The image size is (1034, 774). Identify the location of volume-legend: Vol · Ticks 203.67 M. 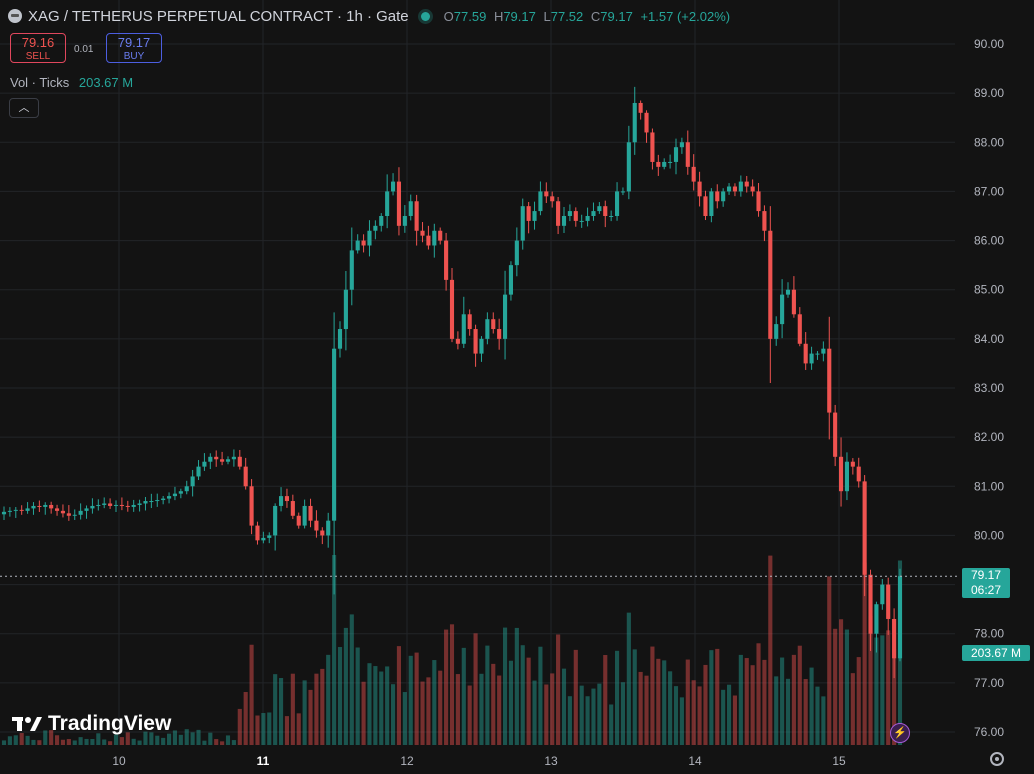
(71, 82).